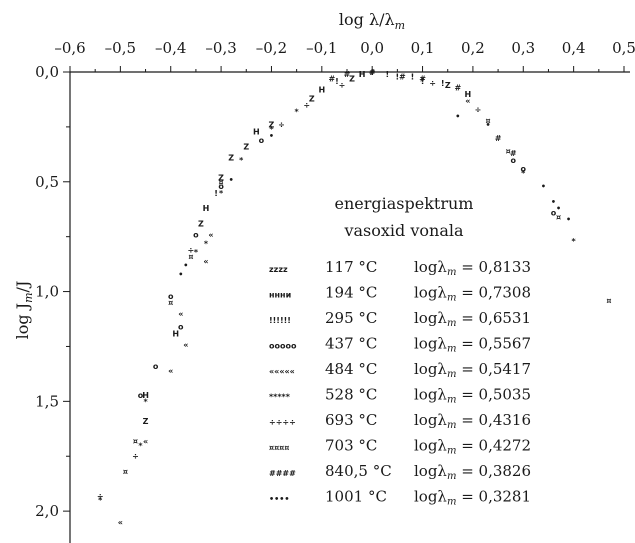 The width and height of the screenshot is (635, 543). What do you see at coordinates (47, 182) in the screenshot?
I see `y-tick-label: 0,5` at bounding box center [47, 182].